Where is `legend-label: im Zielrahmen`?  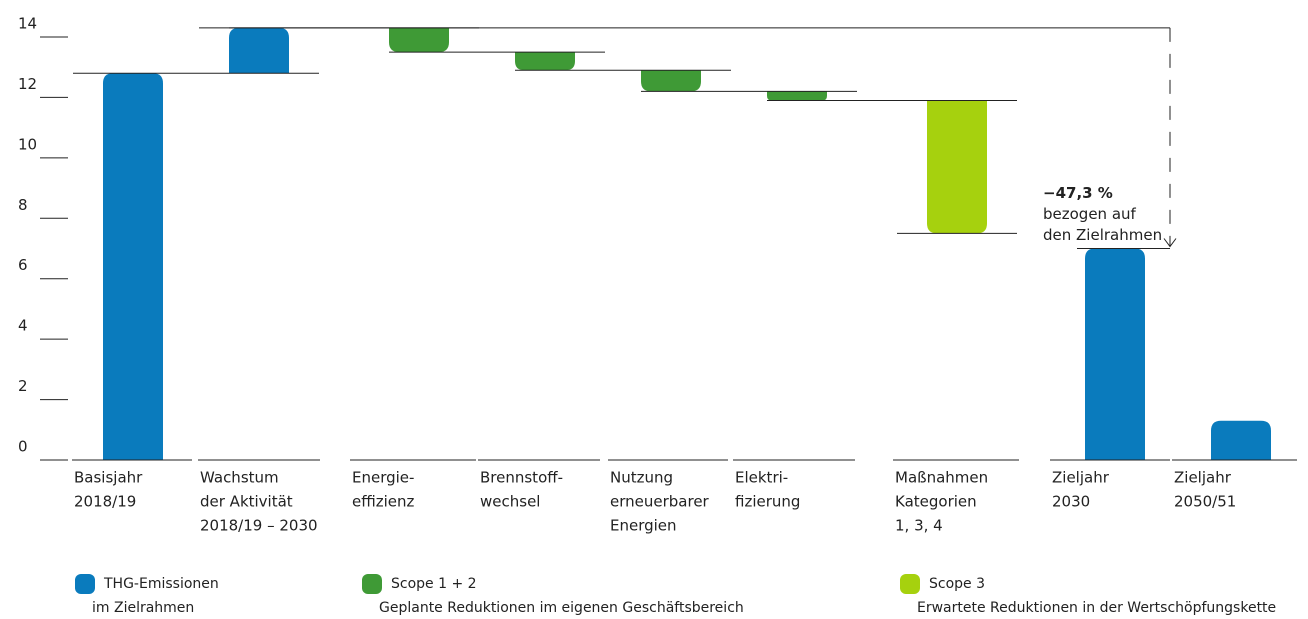 legend-label: im Zielrahmen is located at coordinates (143, 608).